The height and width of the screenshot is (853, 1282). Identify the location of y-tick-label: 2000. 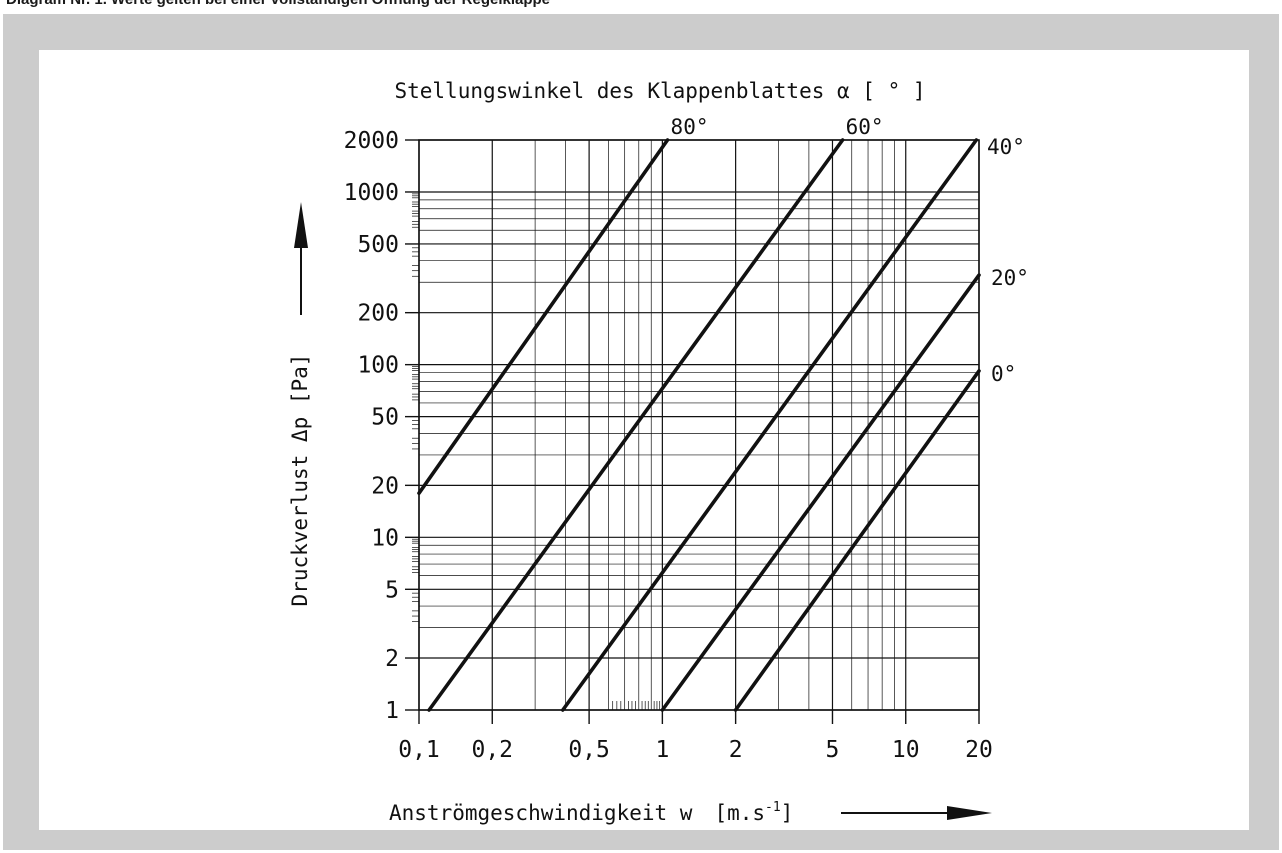
(371, 141).